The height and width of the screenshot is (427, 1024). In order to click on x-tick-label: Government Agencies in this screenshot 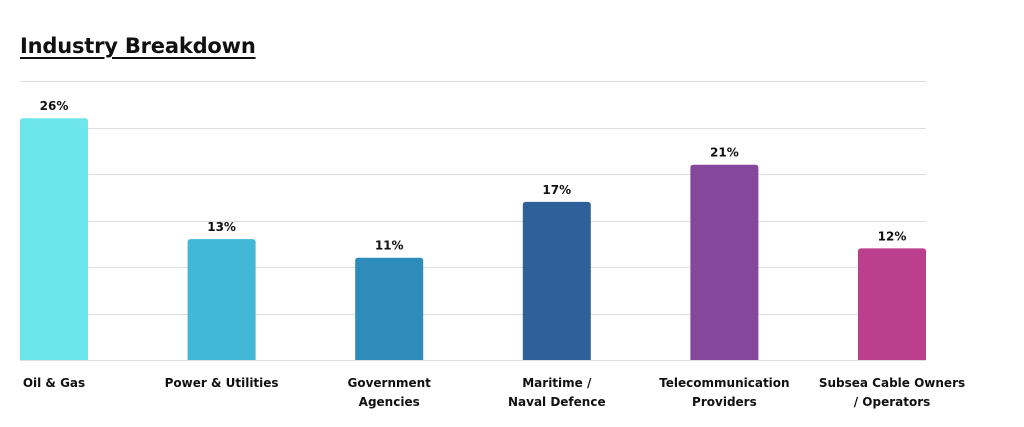, I will do `click(389, 392)`.